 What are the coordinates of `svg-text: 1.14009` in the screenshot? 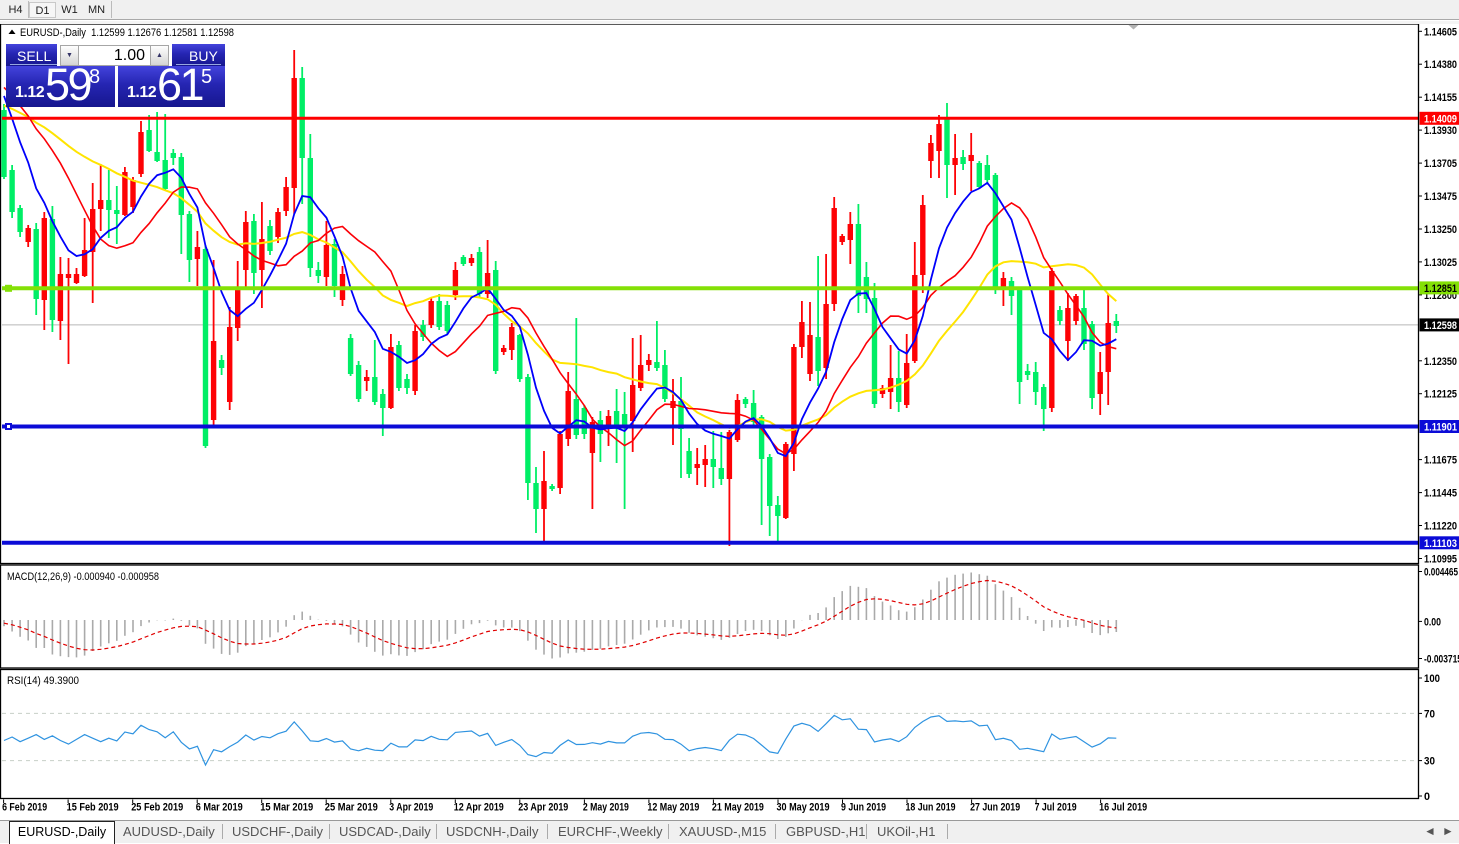 It's located at (1440, 120).